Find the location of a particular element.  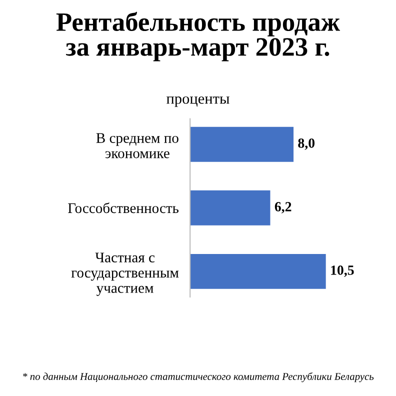

data-label: 8,0 is located at coordinates (306, 144).